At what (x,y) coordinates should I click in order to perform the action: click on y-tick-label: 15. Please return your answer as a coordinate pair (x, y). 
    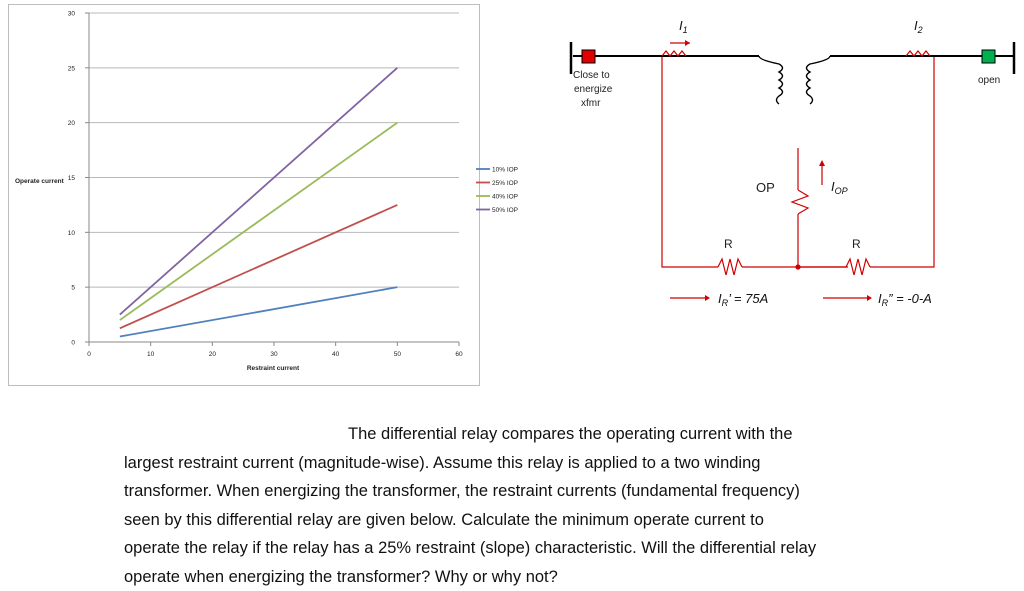
    Looking at the image, I should click on (72, 178).